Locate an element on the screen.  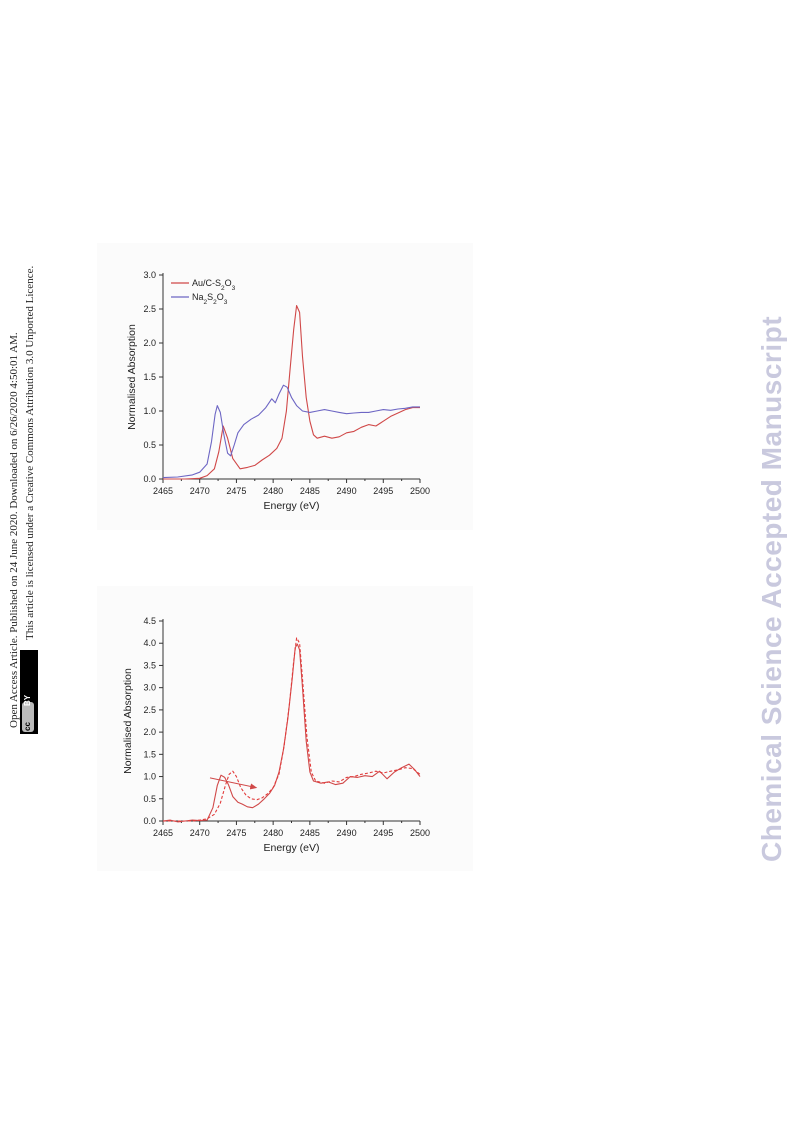
legend-label: Au/C-S2O3 is located at coordinates (214, 285).